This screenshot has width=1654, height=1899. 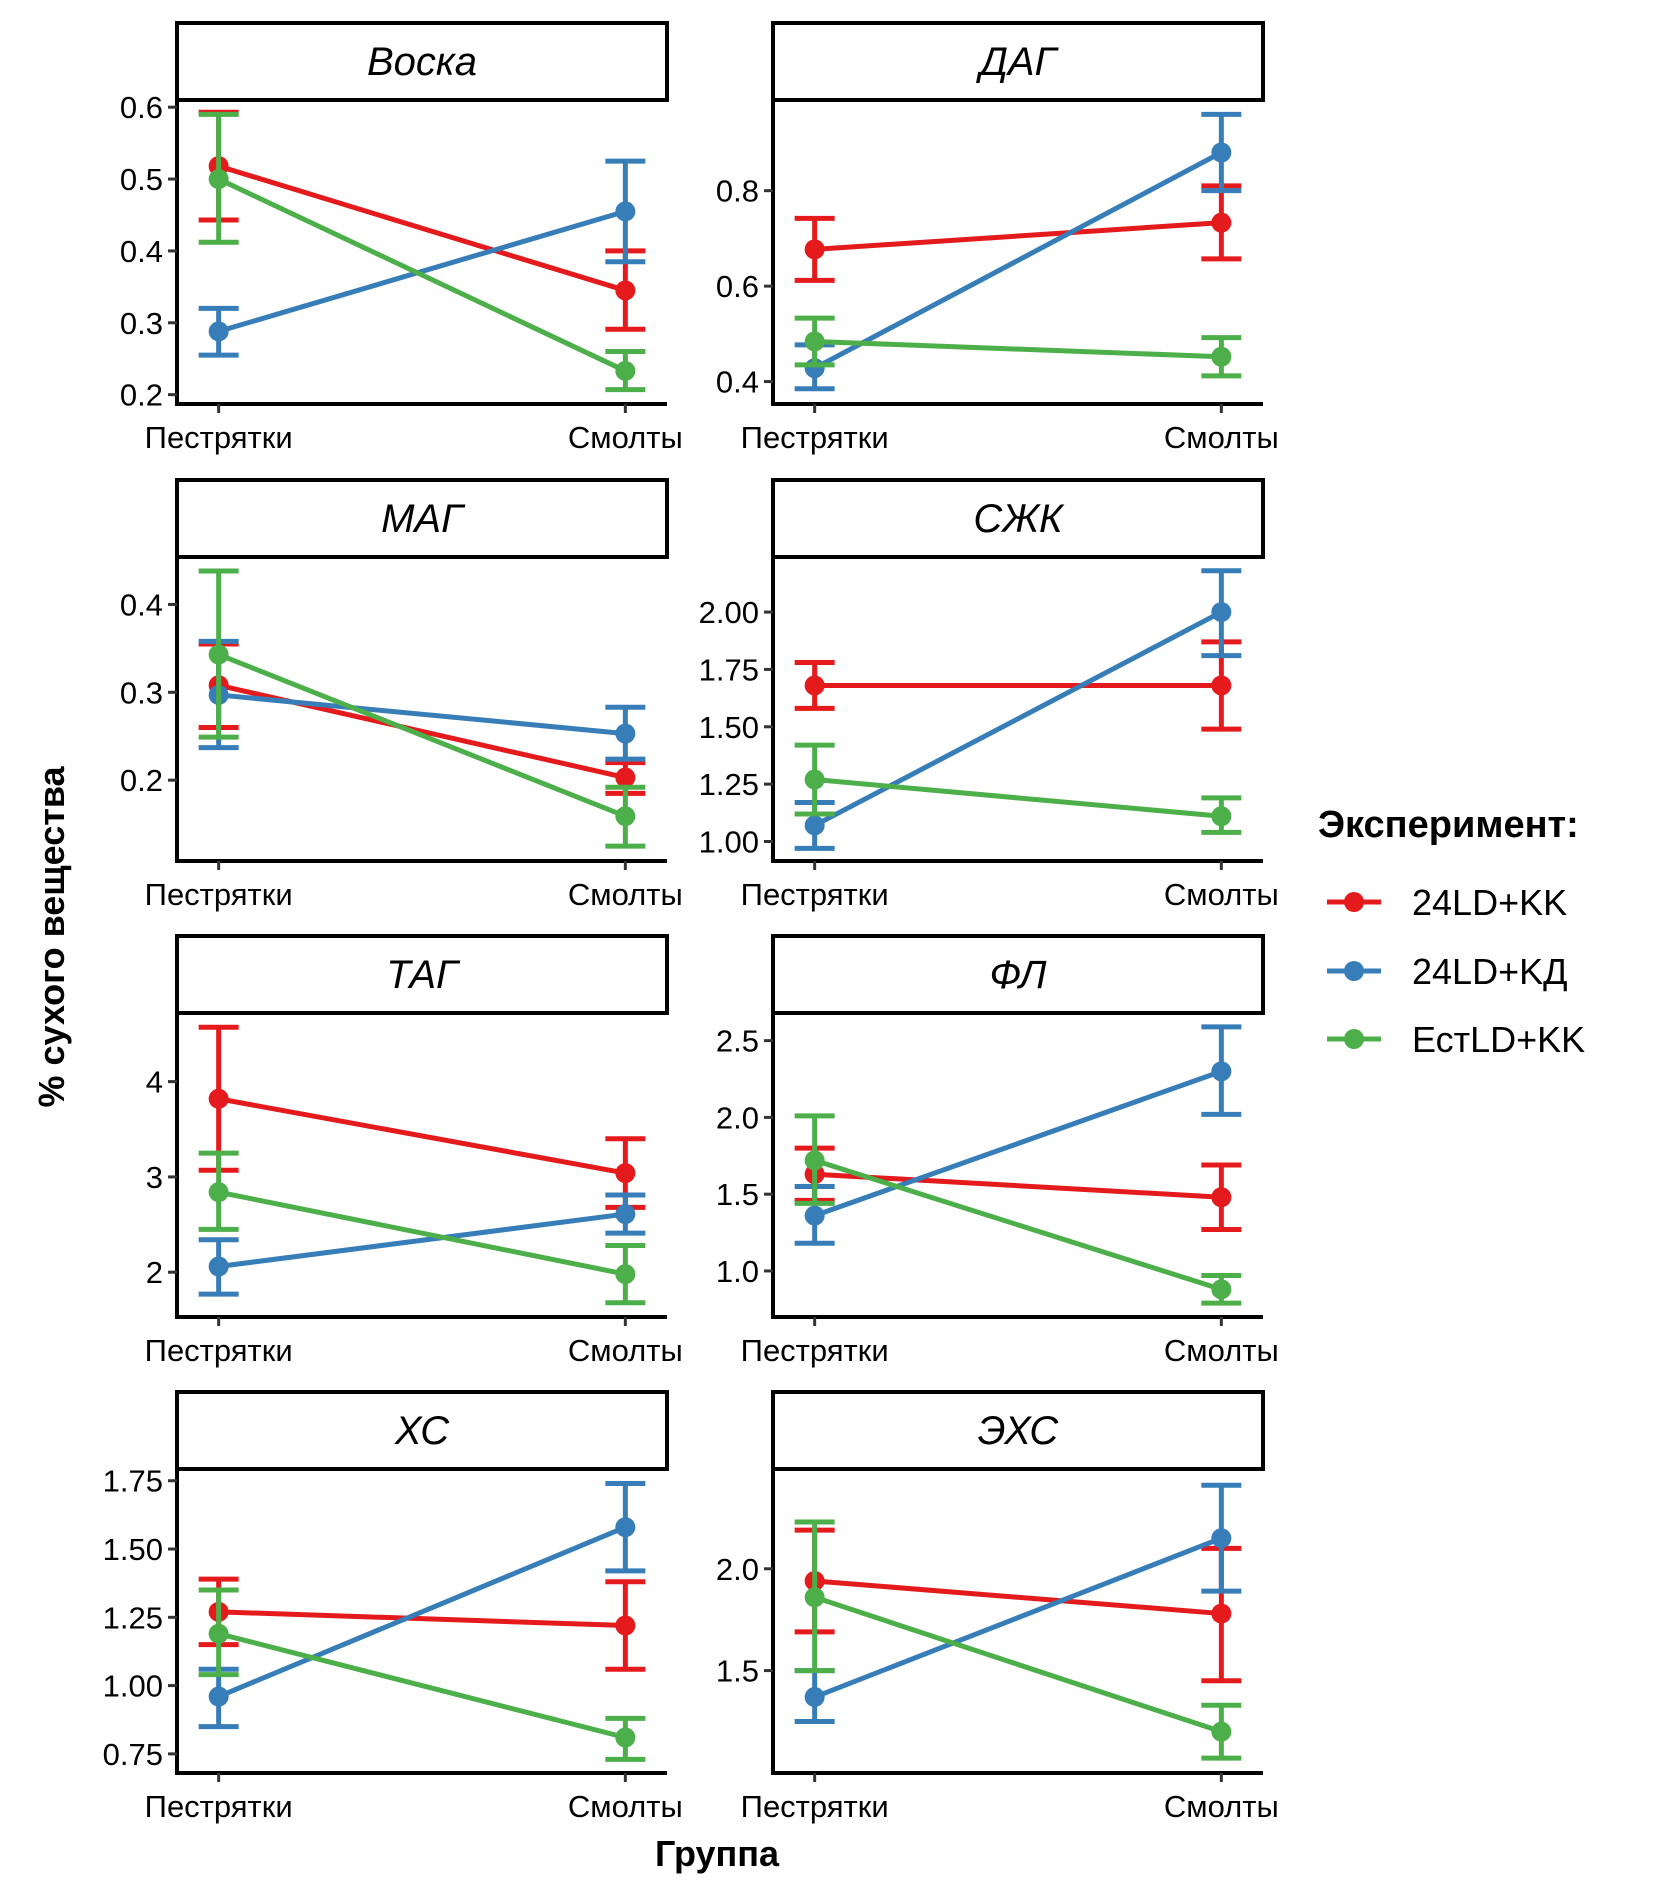 What do you see at coordinates (1354, 1039) in the screenshot?
I see `legend-key-point` at bounding box center [1354, 1039].